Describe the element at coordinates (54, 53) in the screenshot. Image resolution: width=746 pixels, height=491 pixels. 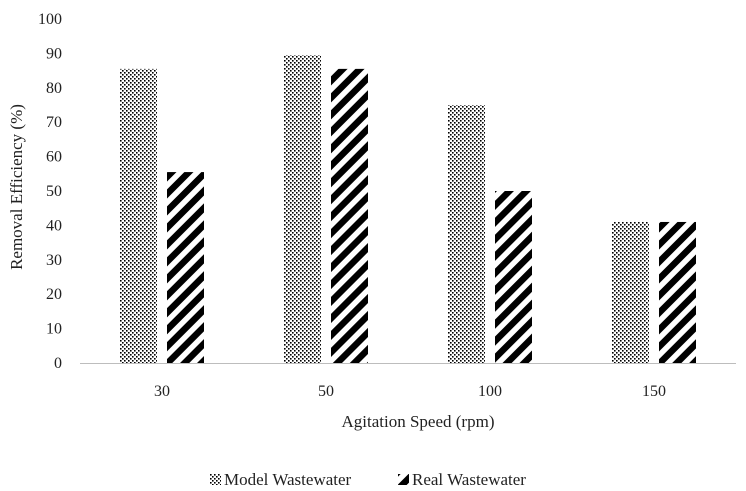
I see `y-tick-label: 90` at that location.